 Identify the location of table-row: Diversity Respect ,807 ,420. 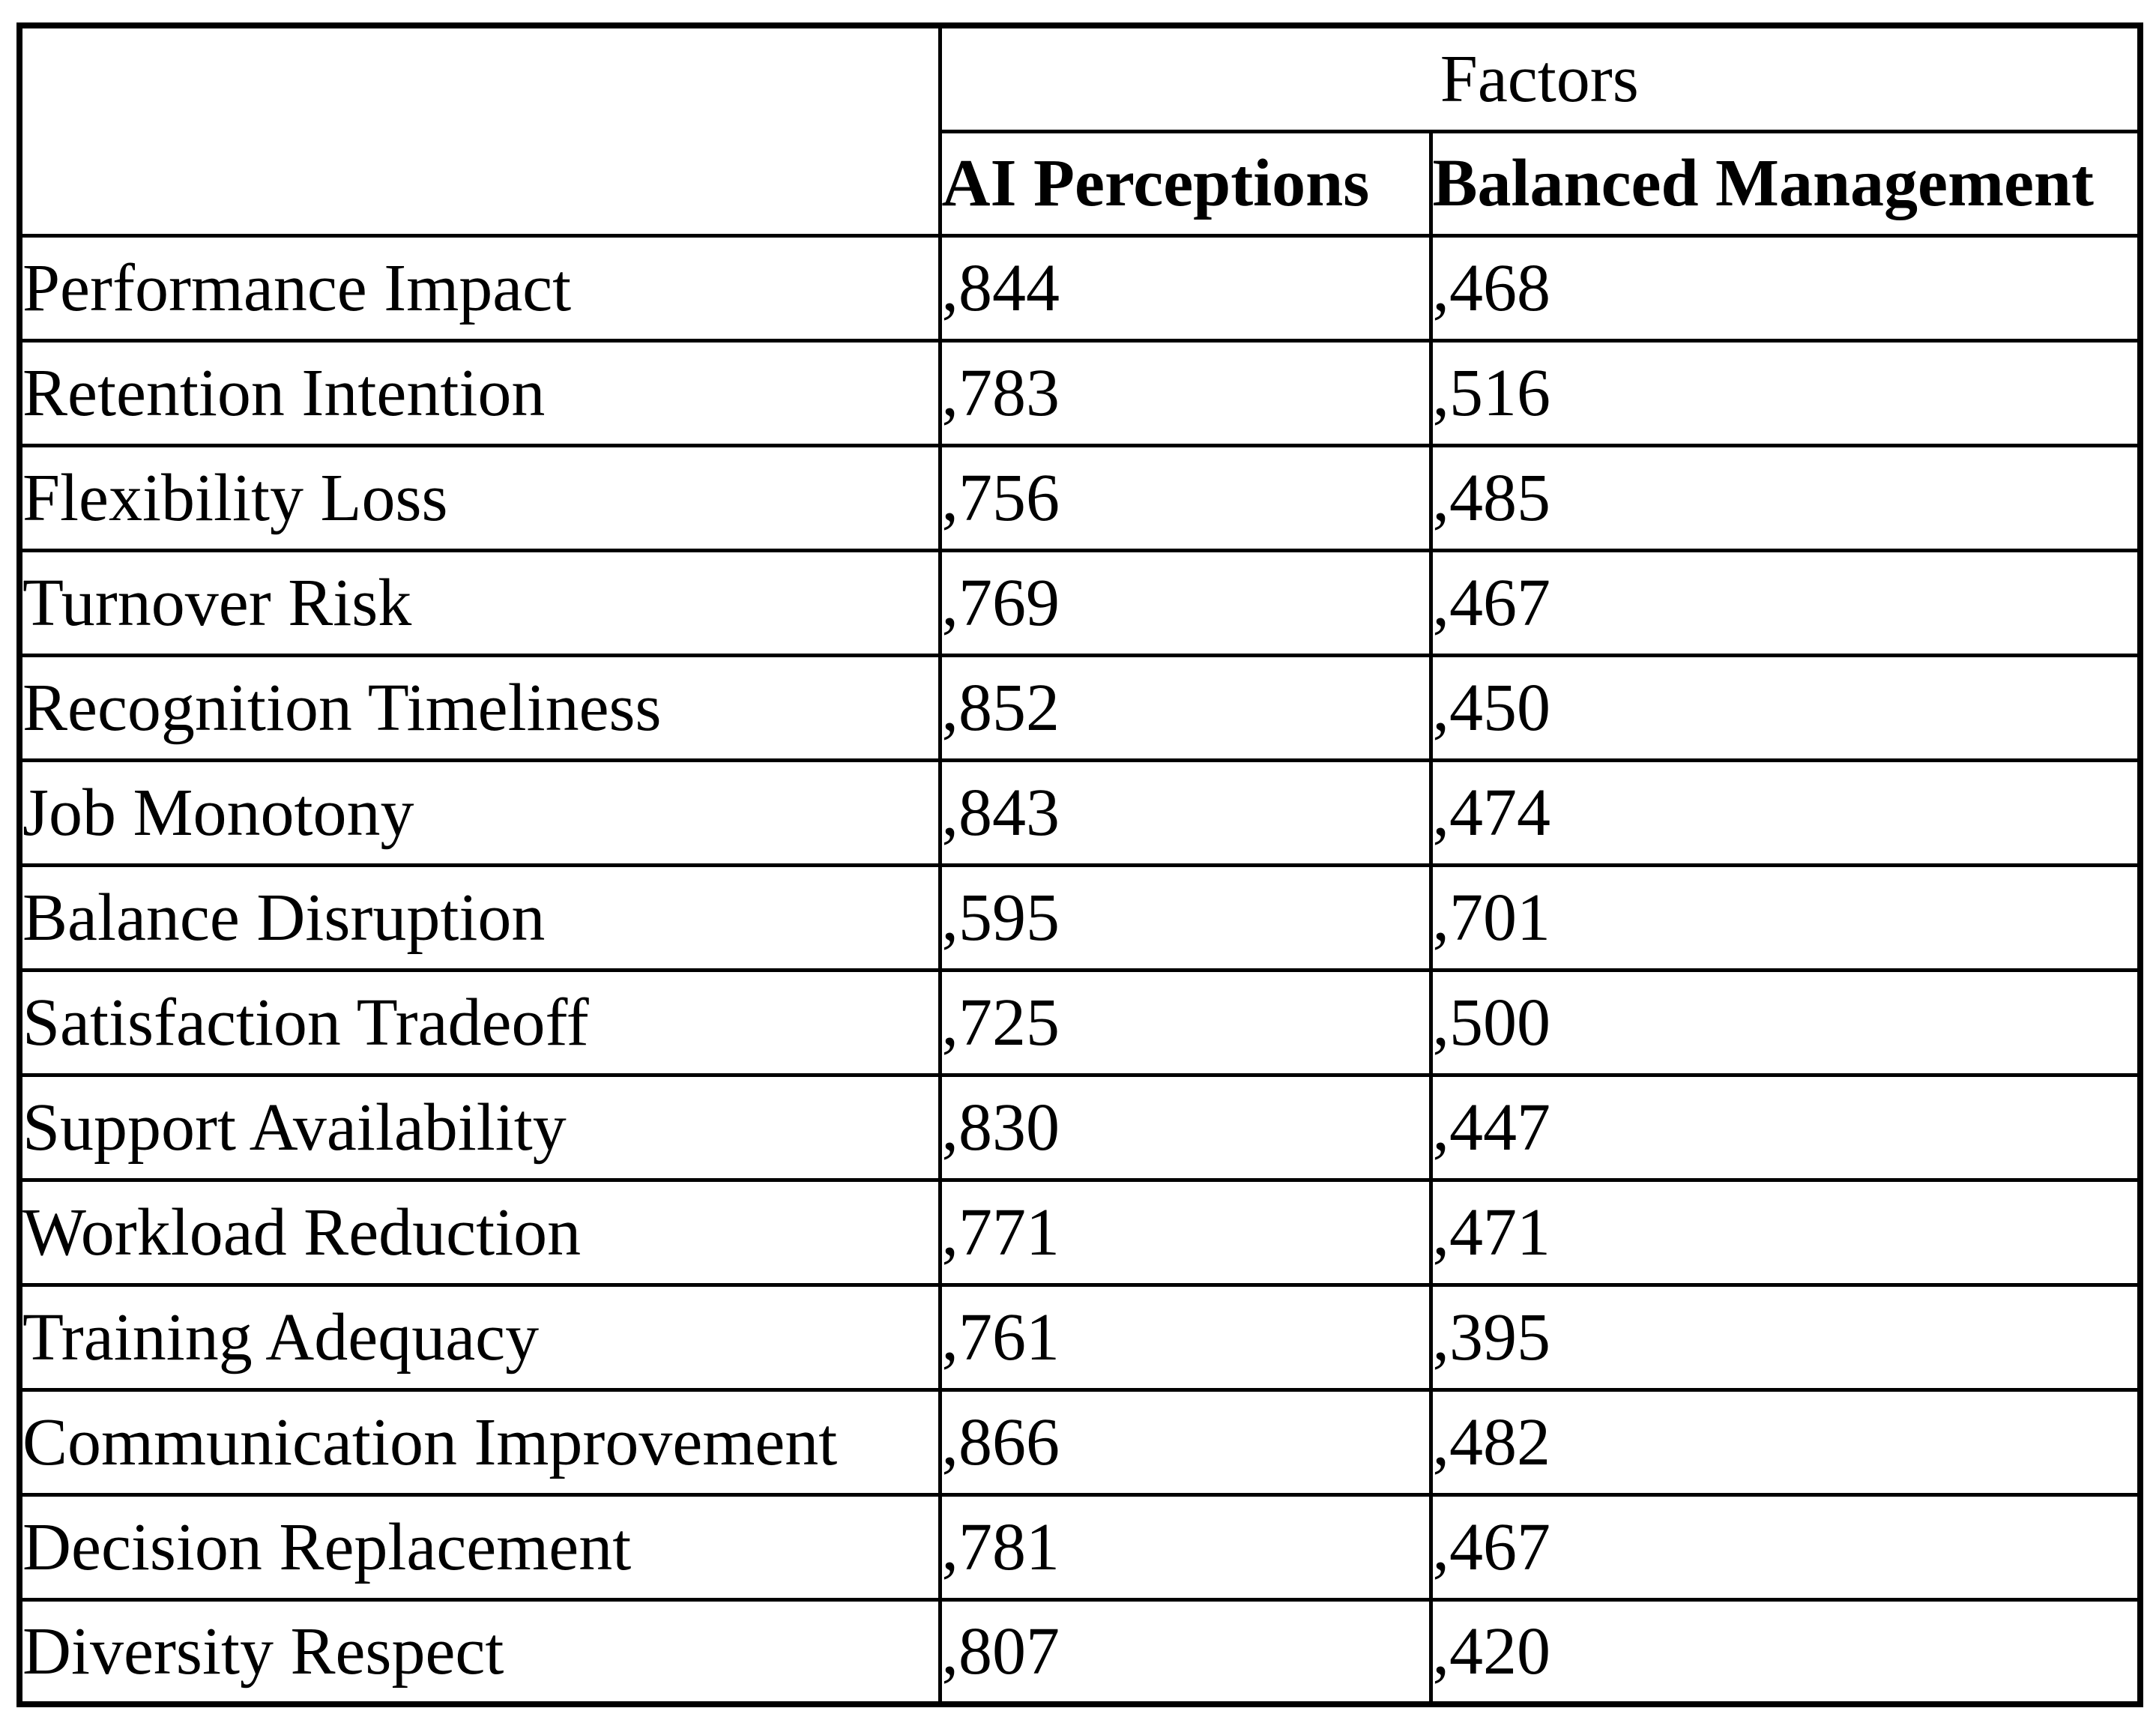
(1080, 1652).